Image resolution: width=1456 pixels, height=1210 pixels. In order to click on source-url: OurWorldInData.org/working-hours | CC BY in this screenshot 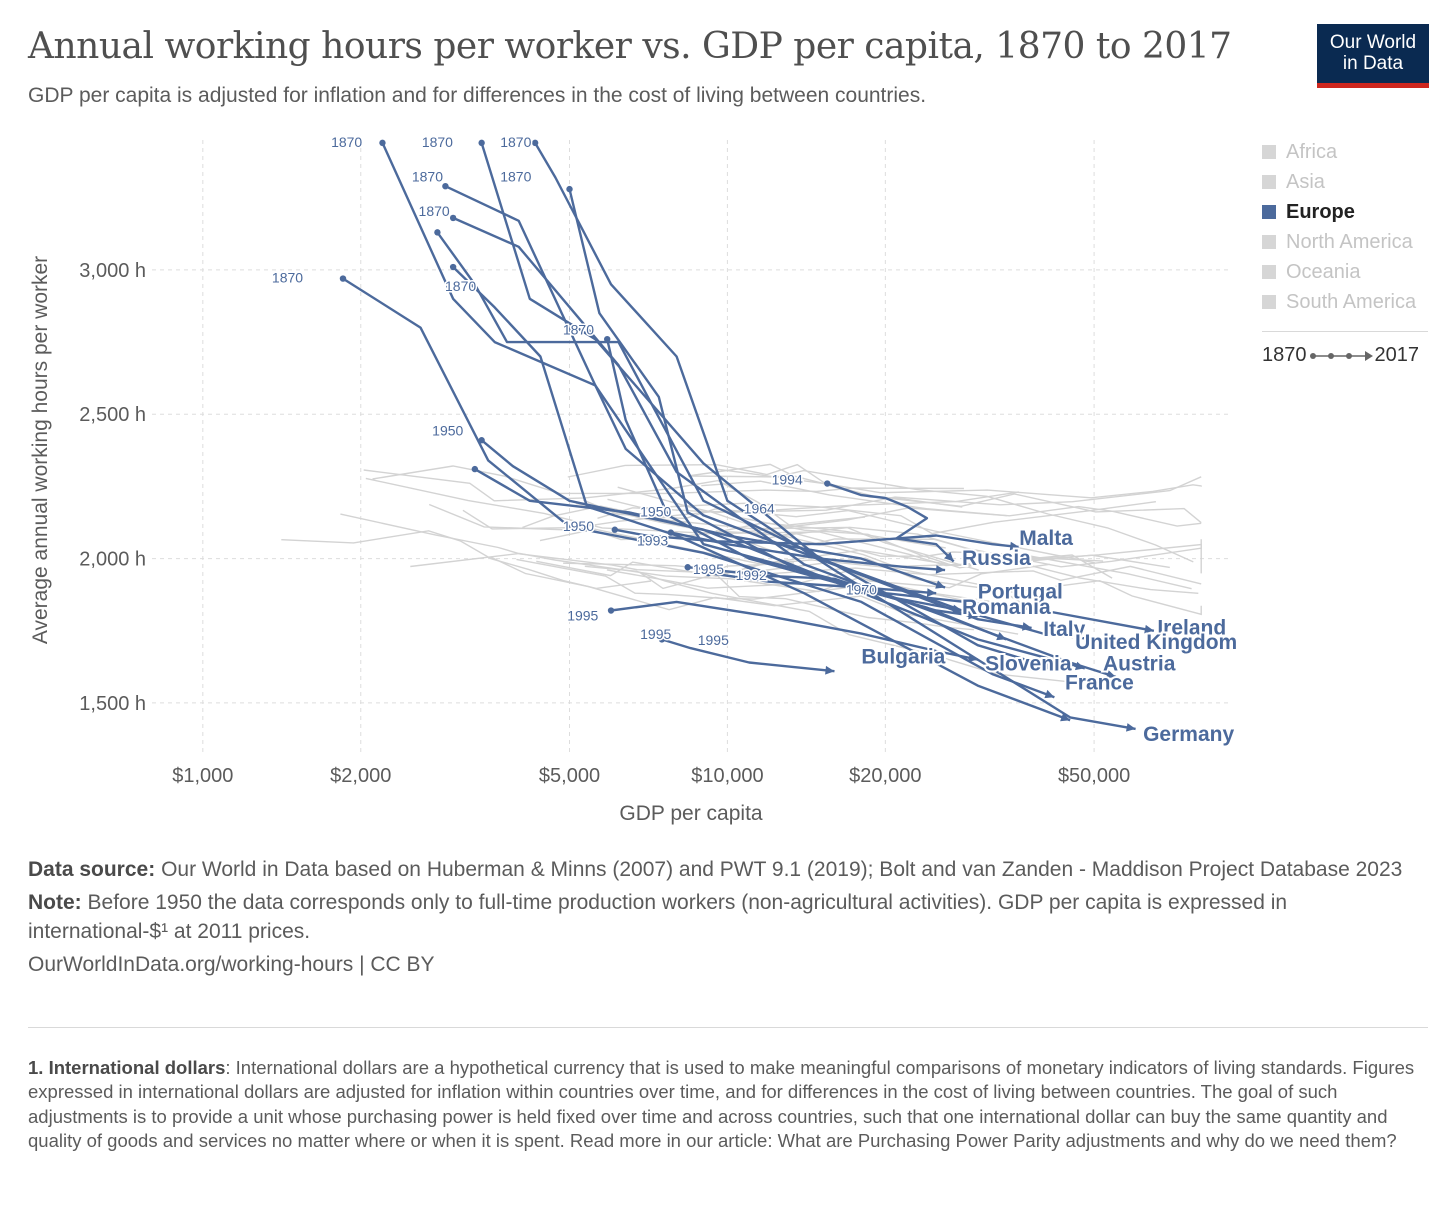, I will do `click(231, 964)`.